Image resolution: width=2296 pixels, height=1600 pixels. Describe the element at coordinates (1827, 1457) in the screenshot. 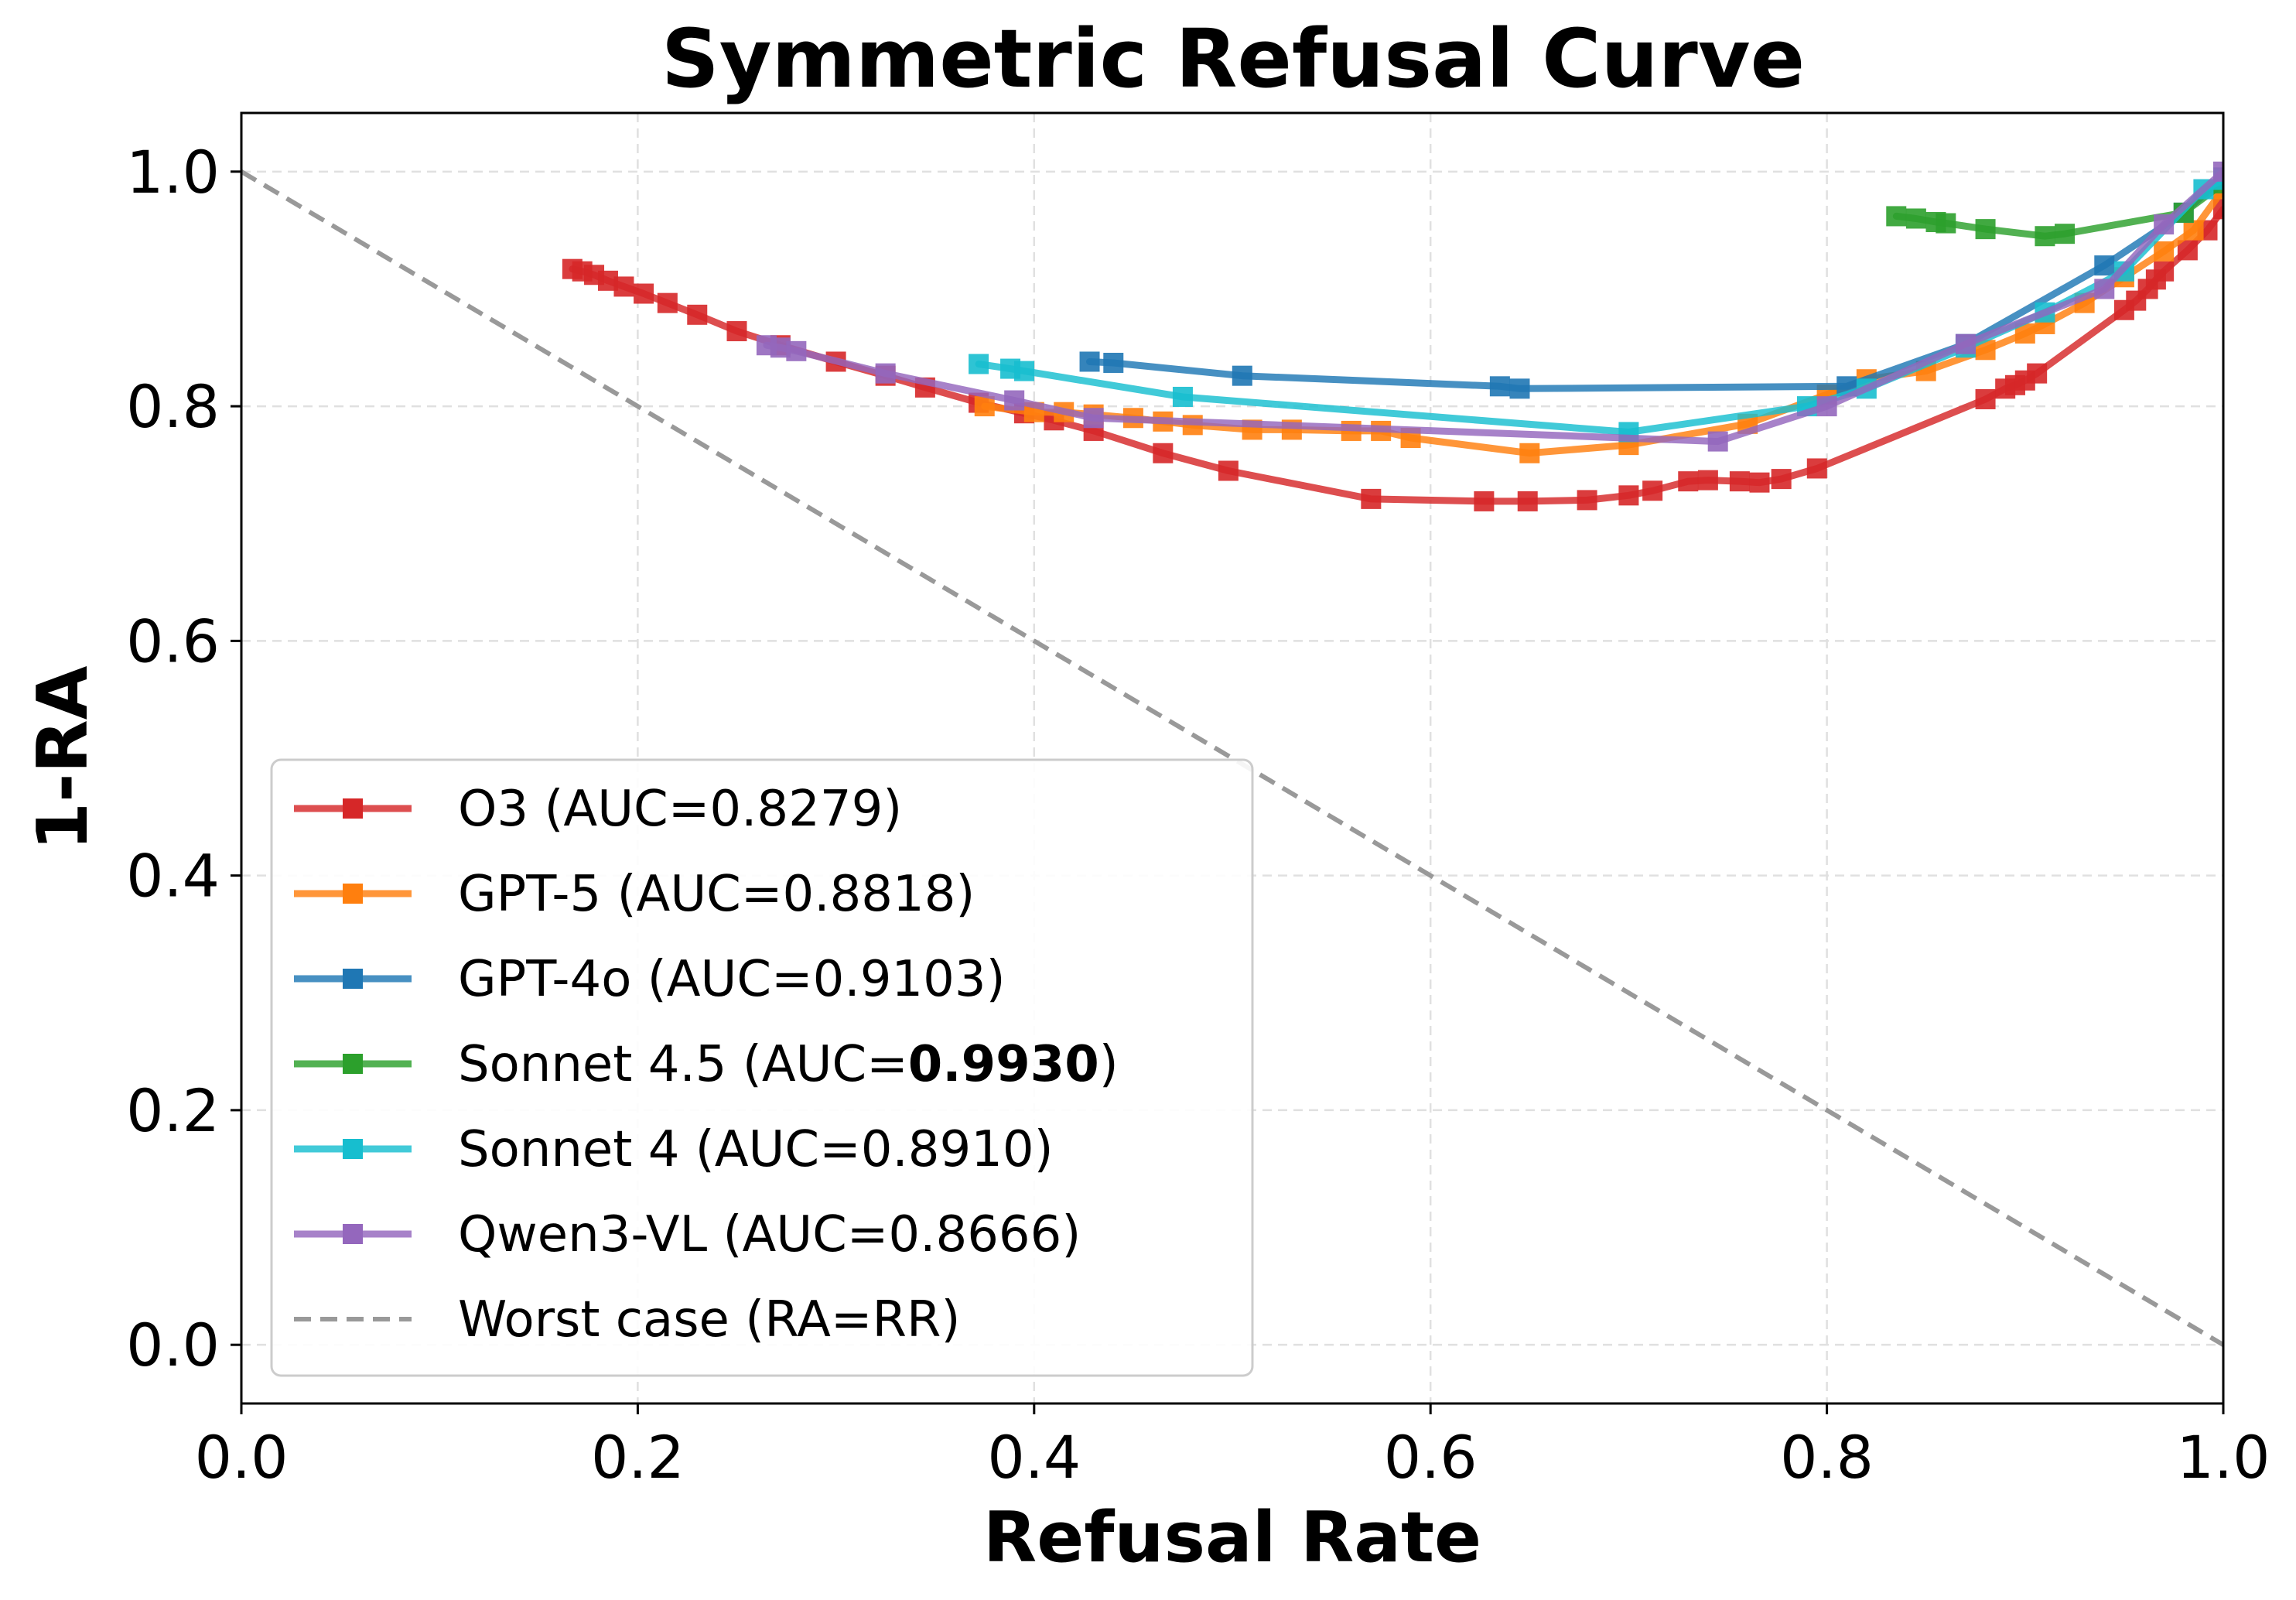

I see `x-tick-label: 0.8` at that location.